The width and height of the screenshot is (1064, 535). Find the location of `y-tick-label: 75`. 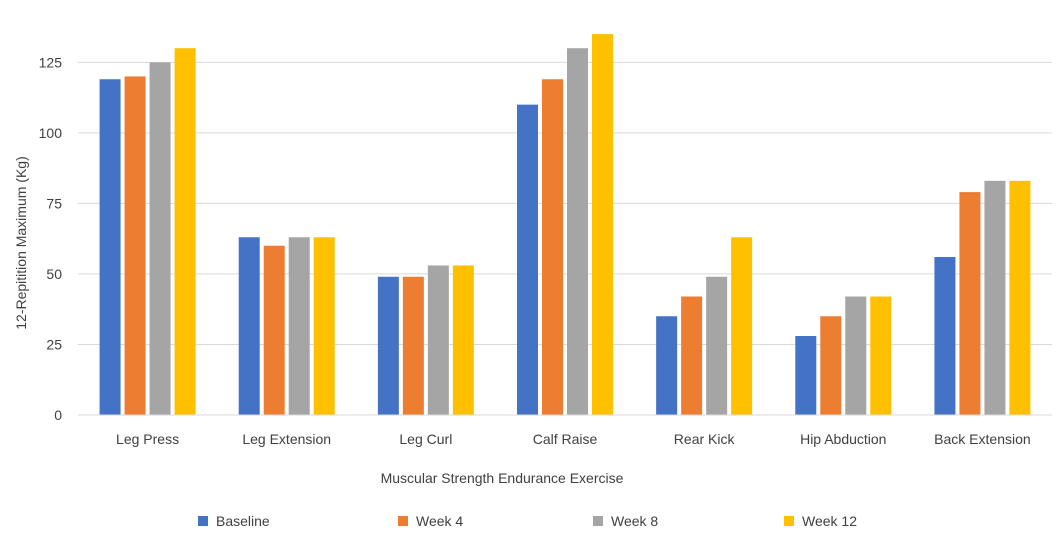

y-tick-label: 75 is located at coordinates (54, 203).